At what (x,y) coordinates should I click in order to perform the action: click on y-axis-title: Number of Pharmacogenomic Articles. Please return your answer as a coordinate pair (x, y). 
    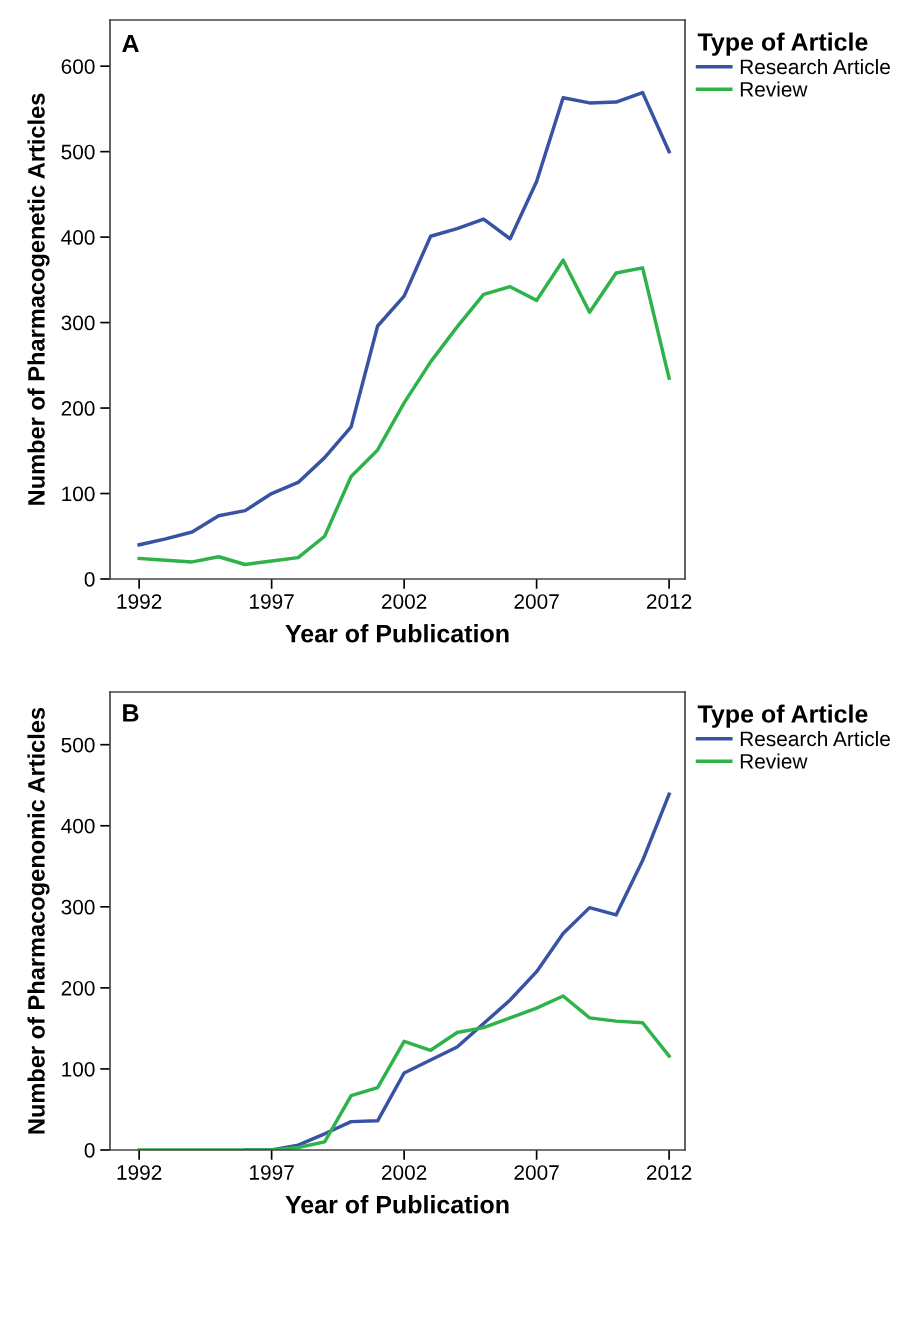
    Looking at the image, I should click on (38, 920).